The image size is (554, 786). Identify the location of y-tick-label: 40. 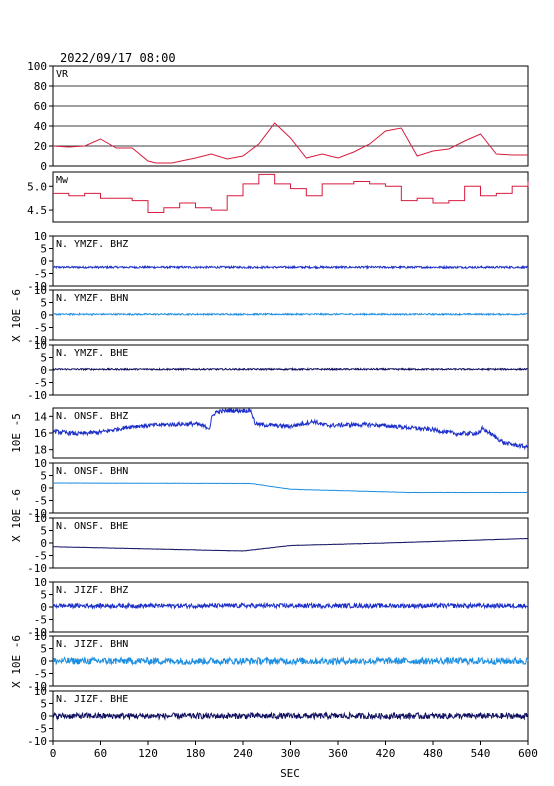
(40, 126).